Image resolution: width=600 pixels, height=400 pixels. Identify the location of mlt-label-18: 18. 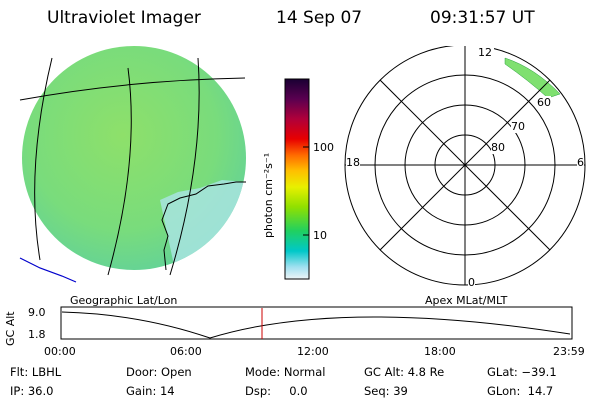
(353, 162).